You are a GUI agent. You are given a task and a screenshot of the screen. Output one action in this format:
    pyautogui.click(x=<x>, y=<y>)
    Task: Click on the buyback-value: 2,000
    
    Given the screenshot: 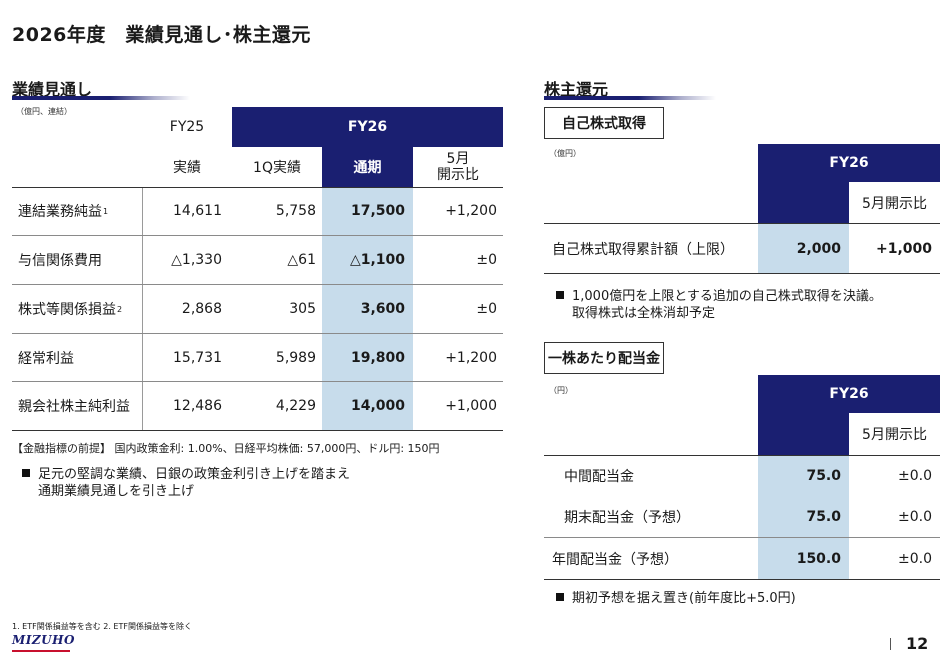 What is the action you would take?
    pyautogui.click(x=818, y=248)
    